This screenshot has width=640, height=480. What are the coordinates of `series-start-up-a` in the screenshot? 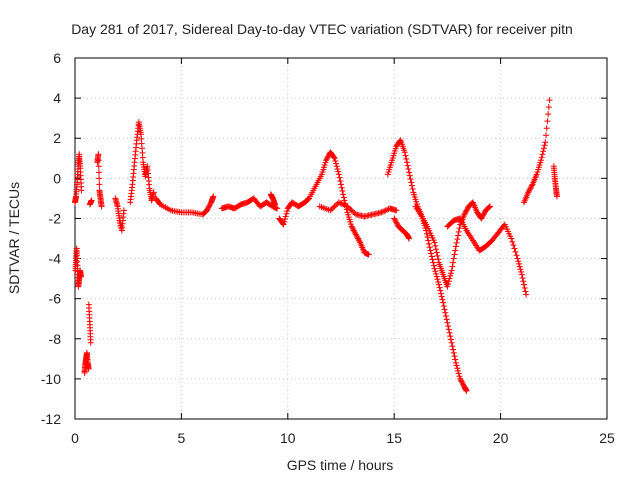 It's located at (78, 178).